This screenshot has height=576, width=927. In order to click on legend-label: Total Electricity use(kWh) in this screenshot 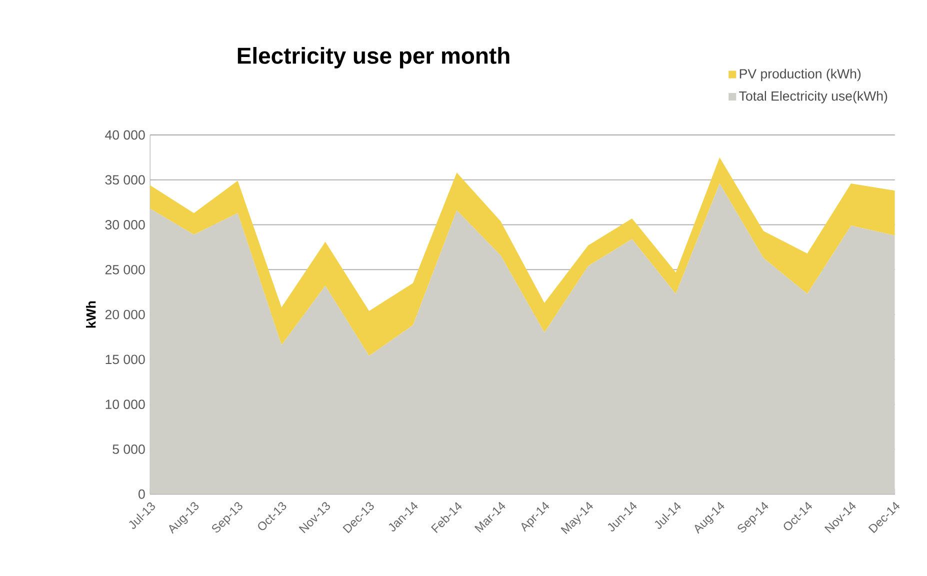, I will do `click(813, 97)`.